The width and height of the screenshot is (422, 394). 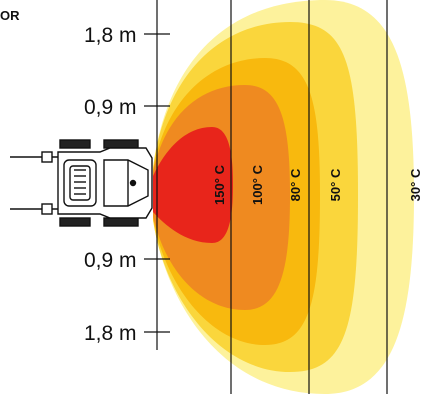 I want to click on axis-label-bottom-far: 1,8 m, so click(x=110, y=333).